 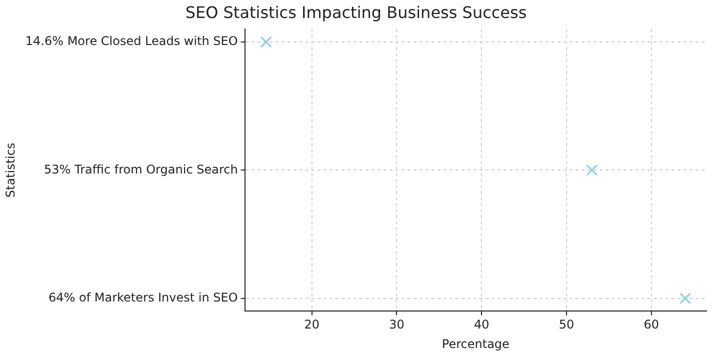 I want to click on y-tick-label: 53% Traffic from Organic Search, so click(x=141, y=169).